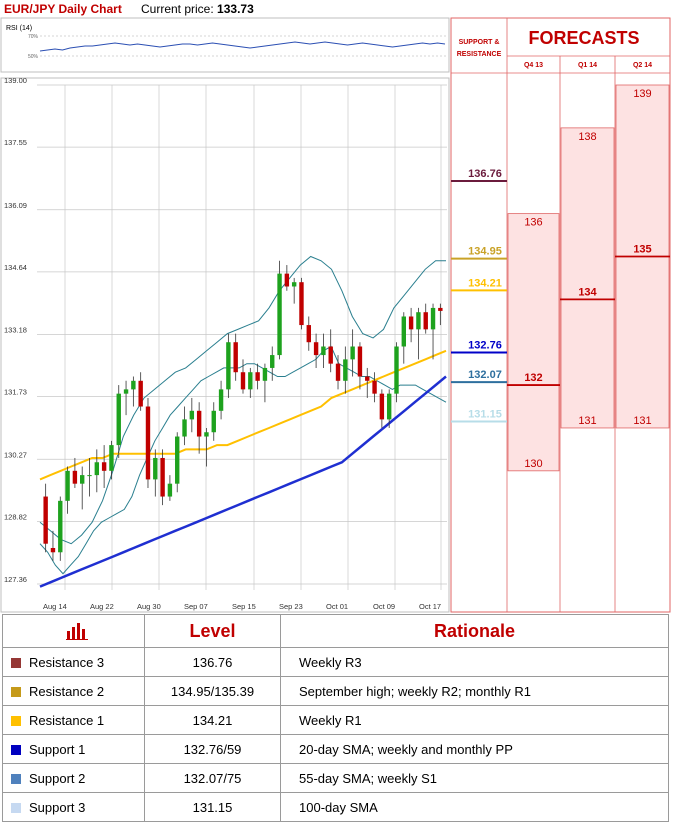  What do you see at coordinates (430, 606) in the screenshot?
I see `x-tick-label: Oct 17` at bounding box center [430, 606].